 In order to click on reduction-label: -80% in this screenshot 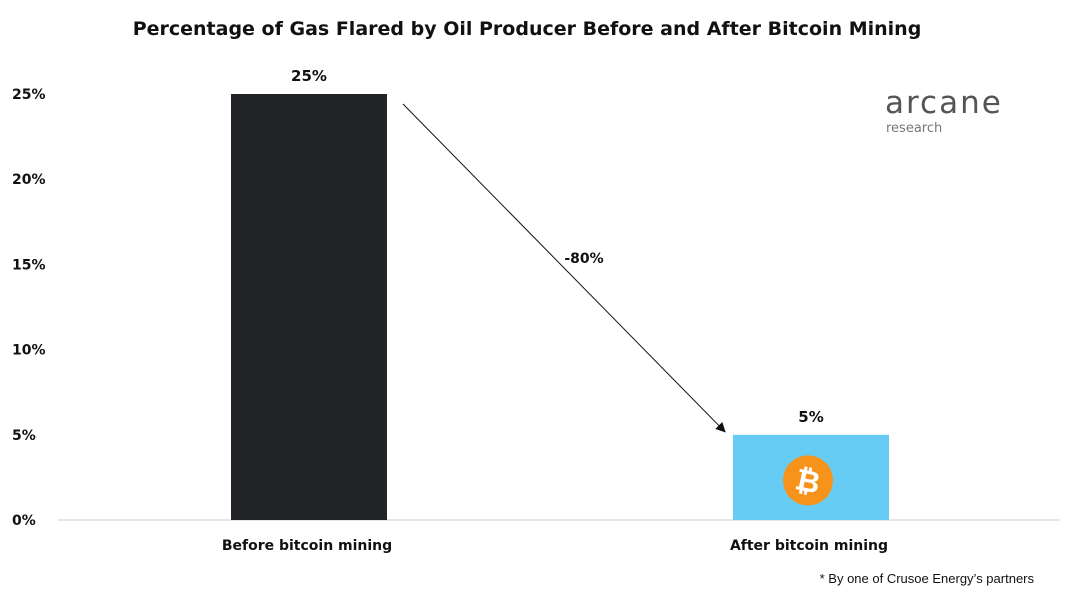, I will do `click(583, 259)`.